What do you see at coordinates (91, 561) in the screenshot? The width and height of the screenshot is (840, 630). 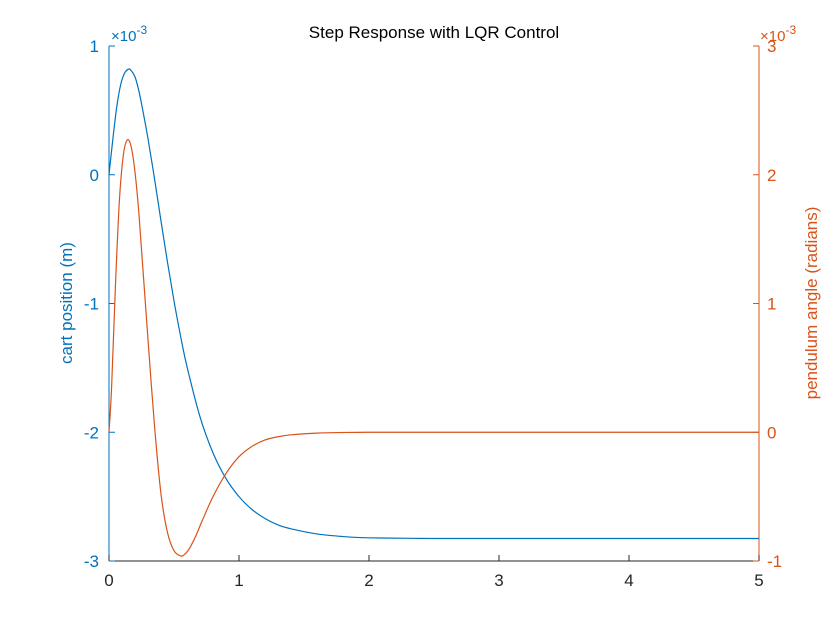 I see `left-y-tick-label: -3` at bounding box center [91, 561].